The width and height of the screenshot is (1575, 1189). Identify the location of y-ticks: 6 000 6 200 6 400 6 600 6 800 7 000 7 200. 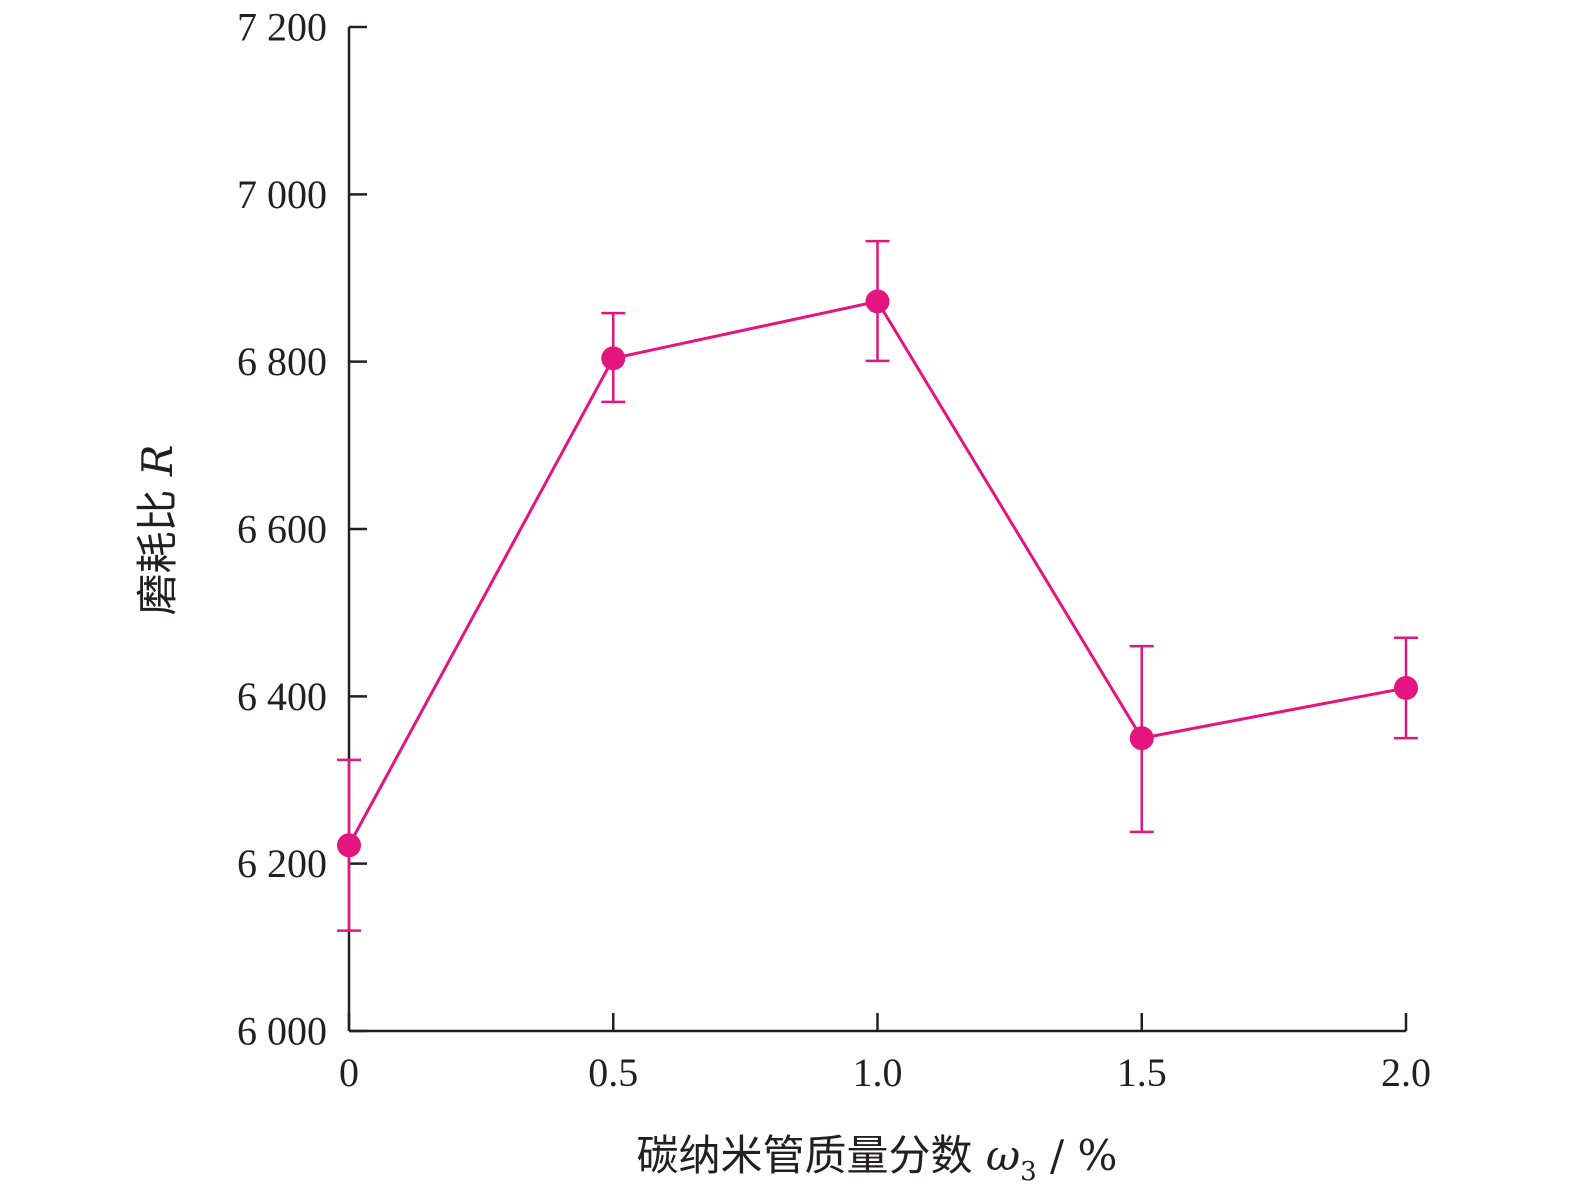
(302, 529).